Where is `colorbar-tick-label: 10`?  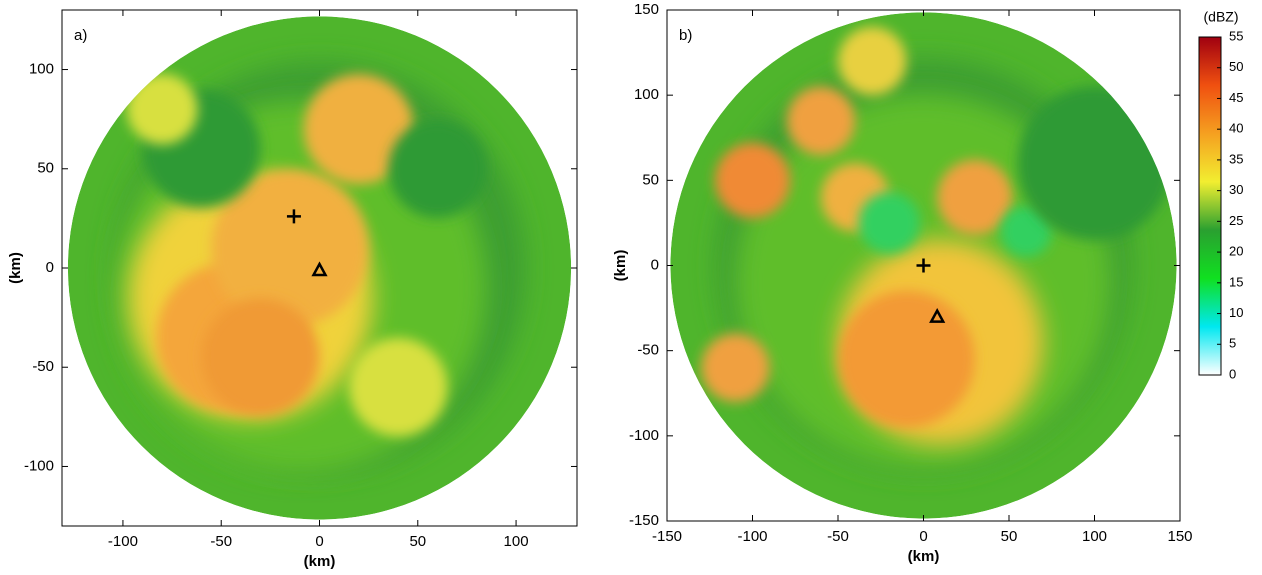
colorbar-tick-label: 10 is located at coordinates (1236, 312).